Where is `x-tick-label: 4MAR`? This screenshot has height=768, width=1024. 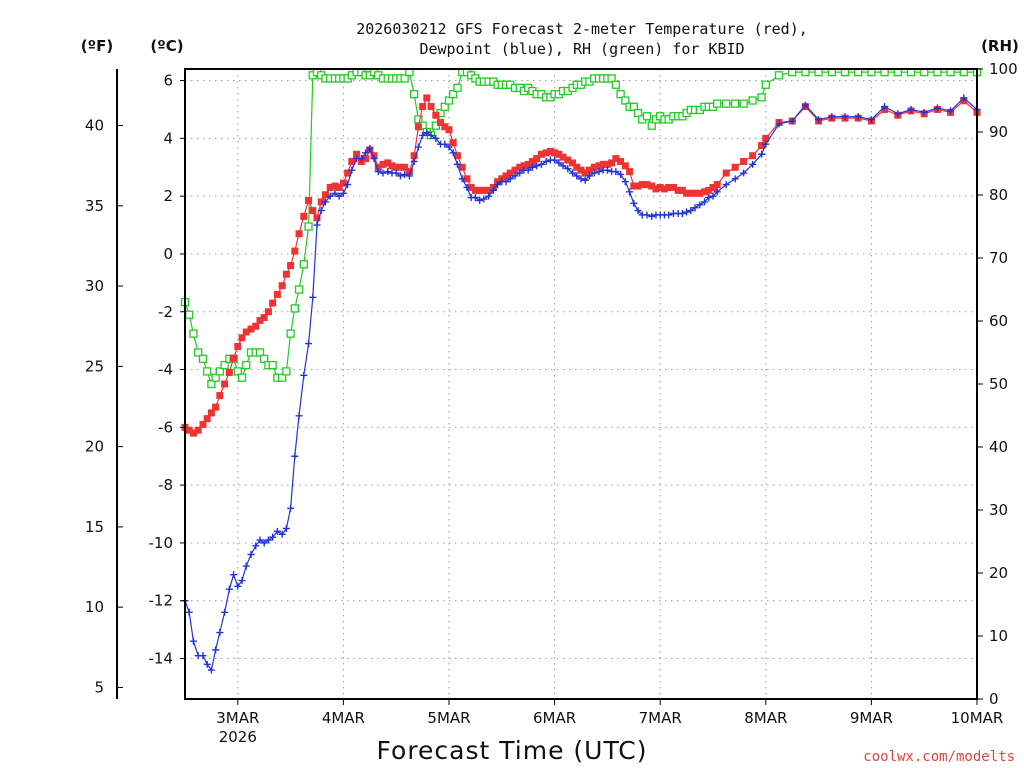
x-tick-label: 4MAR is located at coordinates (343, 718).